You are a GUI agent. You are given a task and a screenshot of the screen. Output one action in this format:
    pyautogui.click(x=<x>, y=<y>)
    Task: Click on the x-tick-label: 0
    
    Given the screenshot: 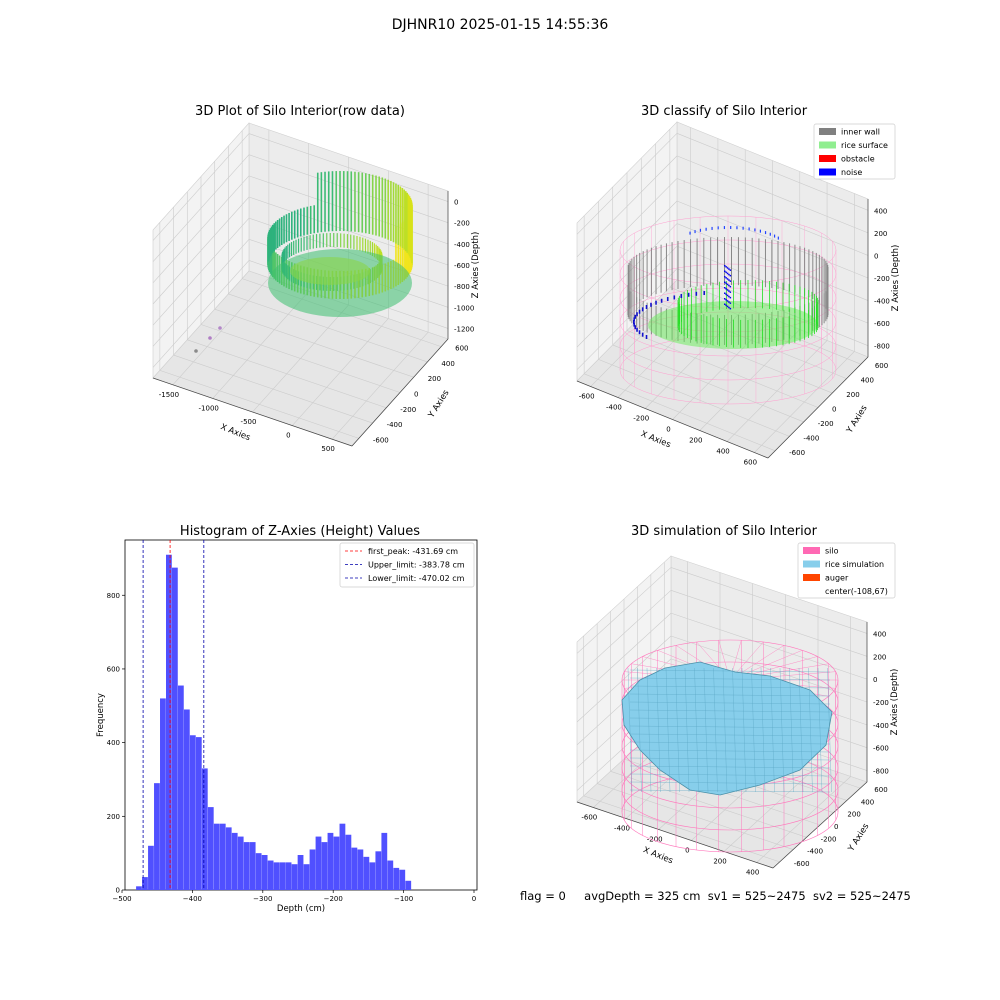 What is the action you would take?
    pyautogui.click(x=687, y=851)
    